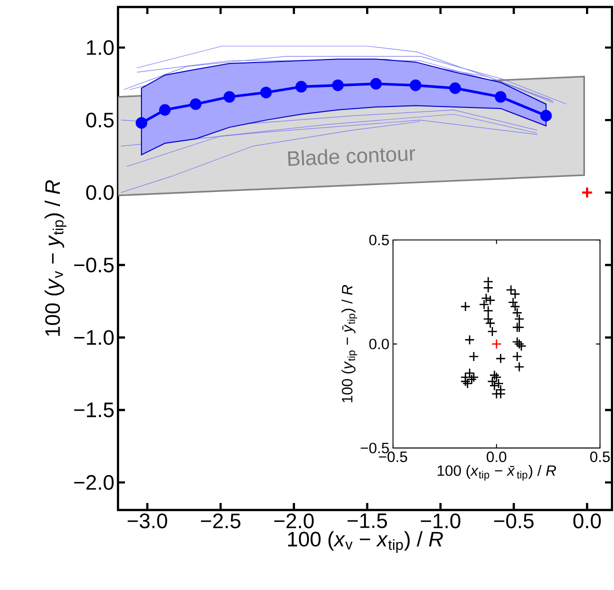  I want to click on y-tick-label: −1.5, so click(94, 410).